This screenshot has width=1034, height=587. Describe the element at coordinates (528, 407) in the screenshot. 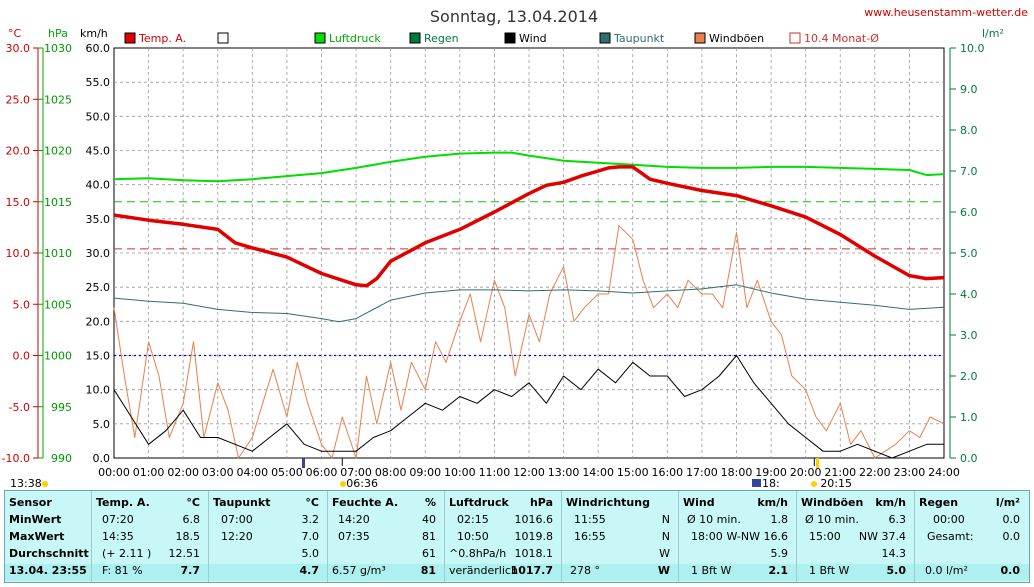

I see `series-line-wind` at that location.